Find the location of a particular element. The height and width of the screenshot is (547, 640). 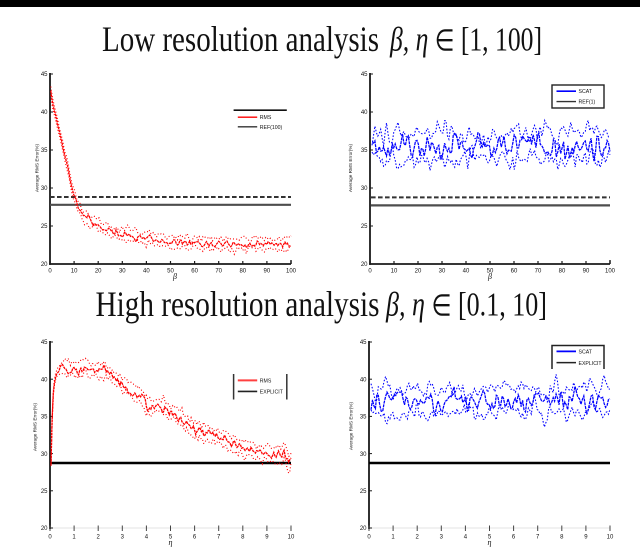

svg-text: β, η ∈ [1, 100] is located at coordinates (465, 40).